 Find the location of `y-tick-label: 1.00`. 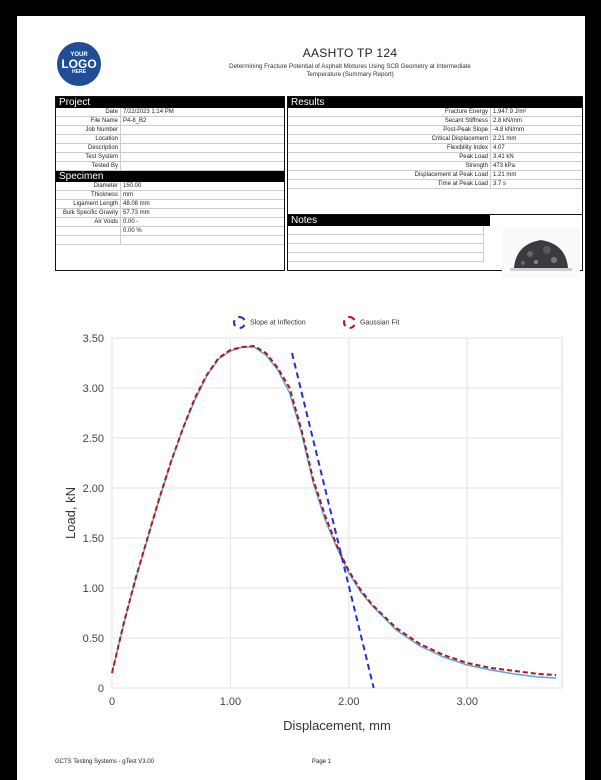

y-tick-label: 1.00 is located at coordinates (93, 589).